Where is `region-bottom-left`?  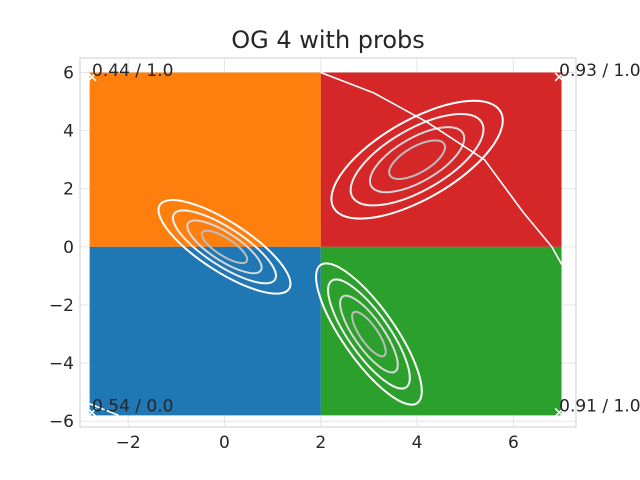 region-bottom-left is located at coordinates (205, 331).